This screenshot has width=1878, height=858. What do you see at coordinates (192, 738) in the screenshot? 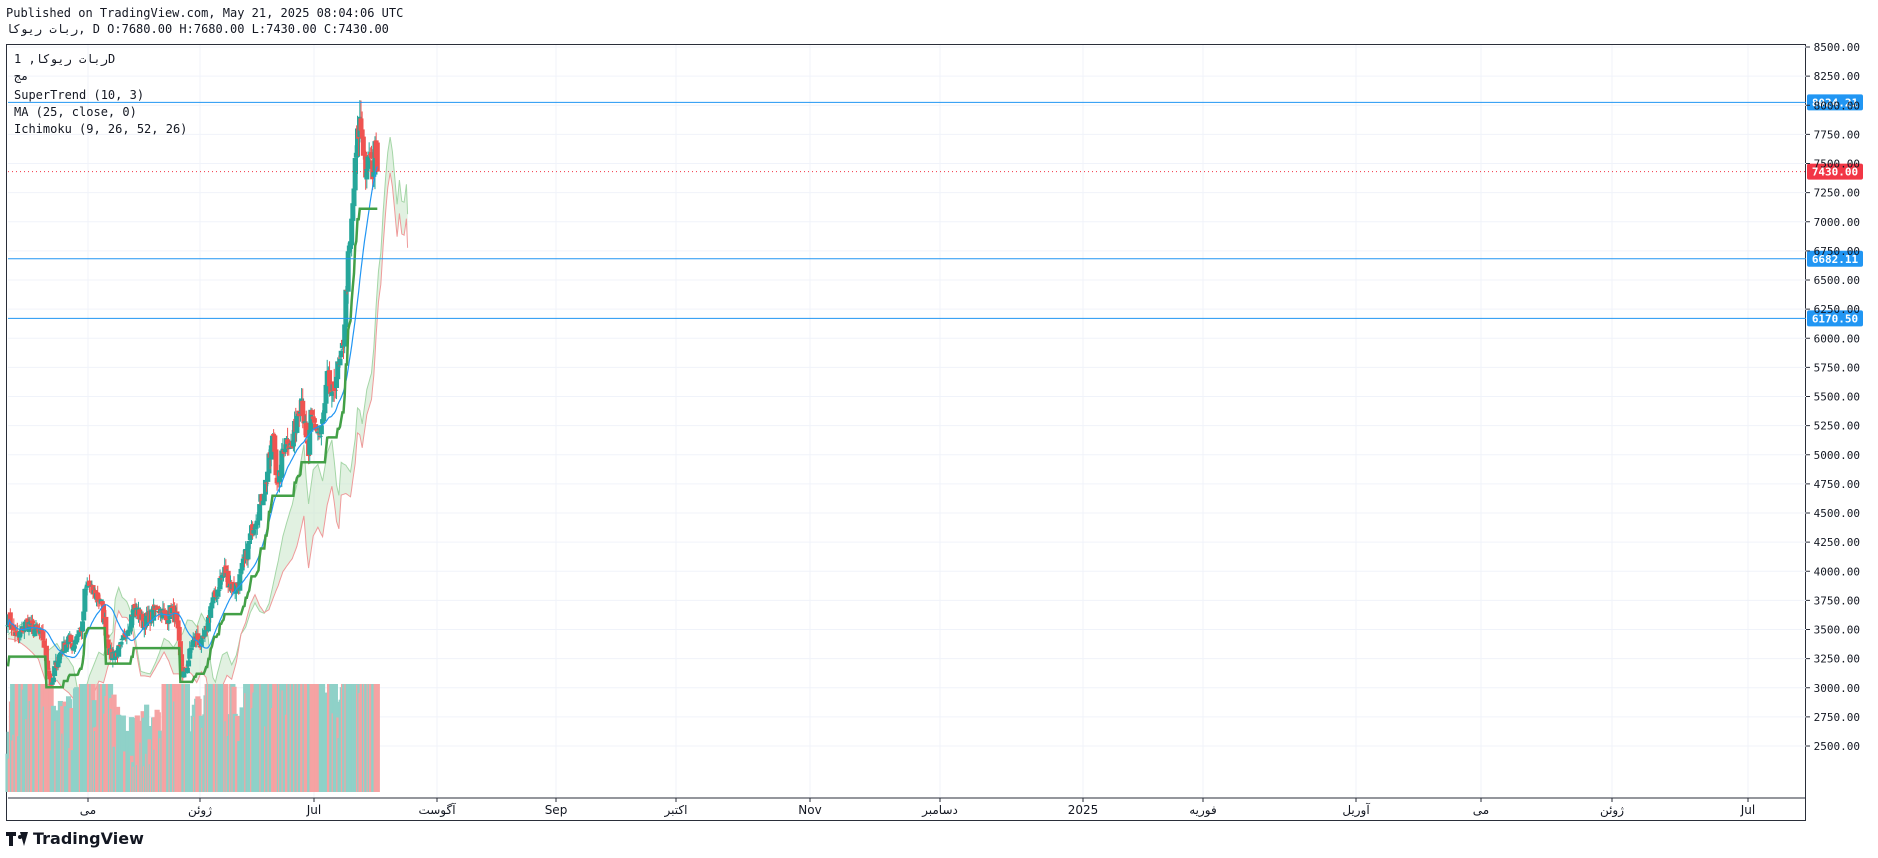
I see `volume-bars` at bounding box center [192, 738].